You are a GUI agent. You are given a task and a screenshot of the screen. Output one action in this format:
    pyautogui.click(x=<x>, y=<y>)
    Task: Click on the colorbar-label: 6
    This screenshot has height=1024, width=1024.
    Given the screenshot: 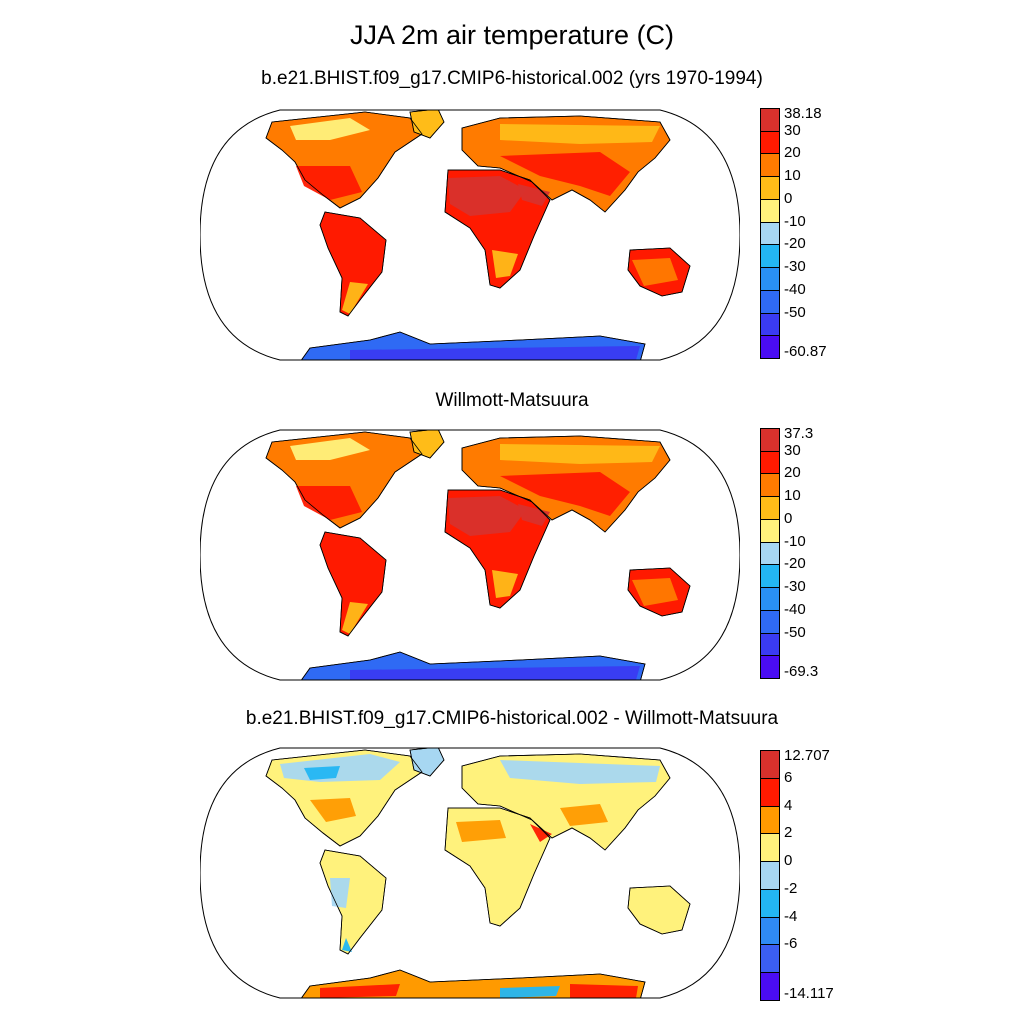 What is the action you would take?
    pyautogui.click(x=788, y=777)
    